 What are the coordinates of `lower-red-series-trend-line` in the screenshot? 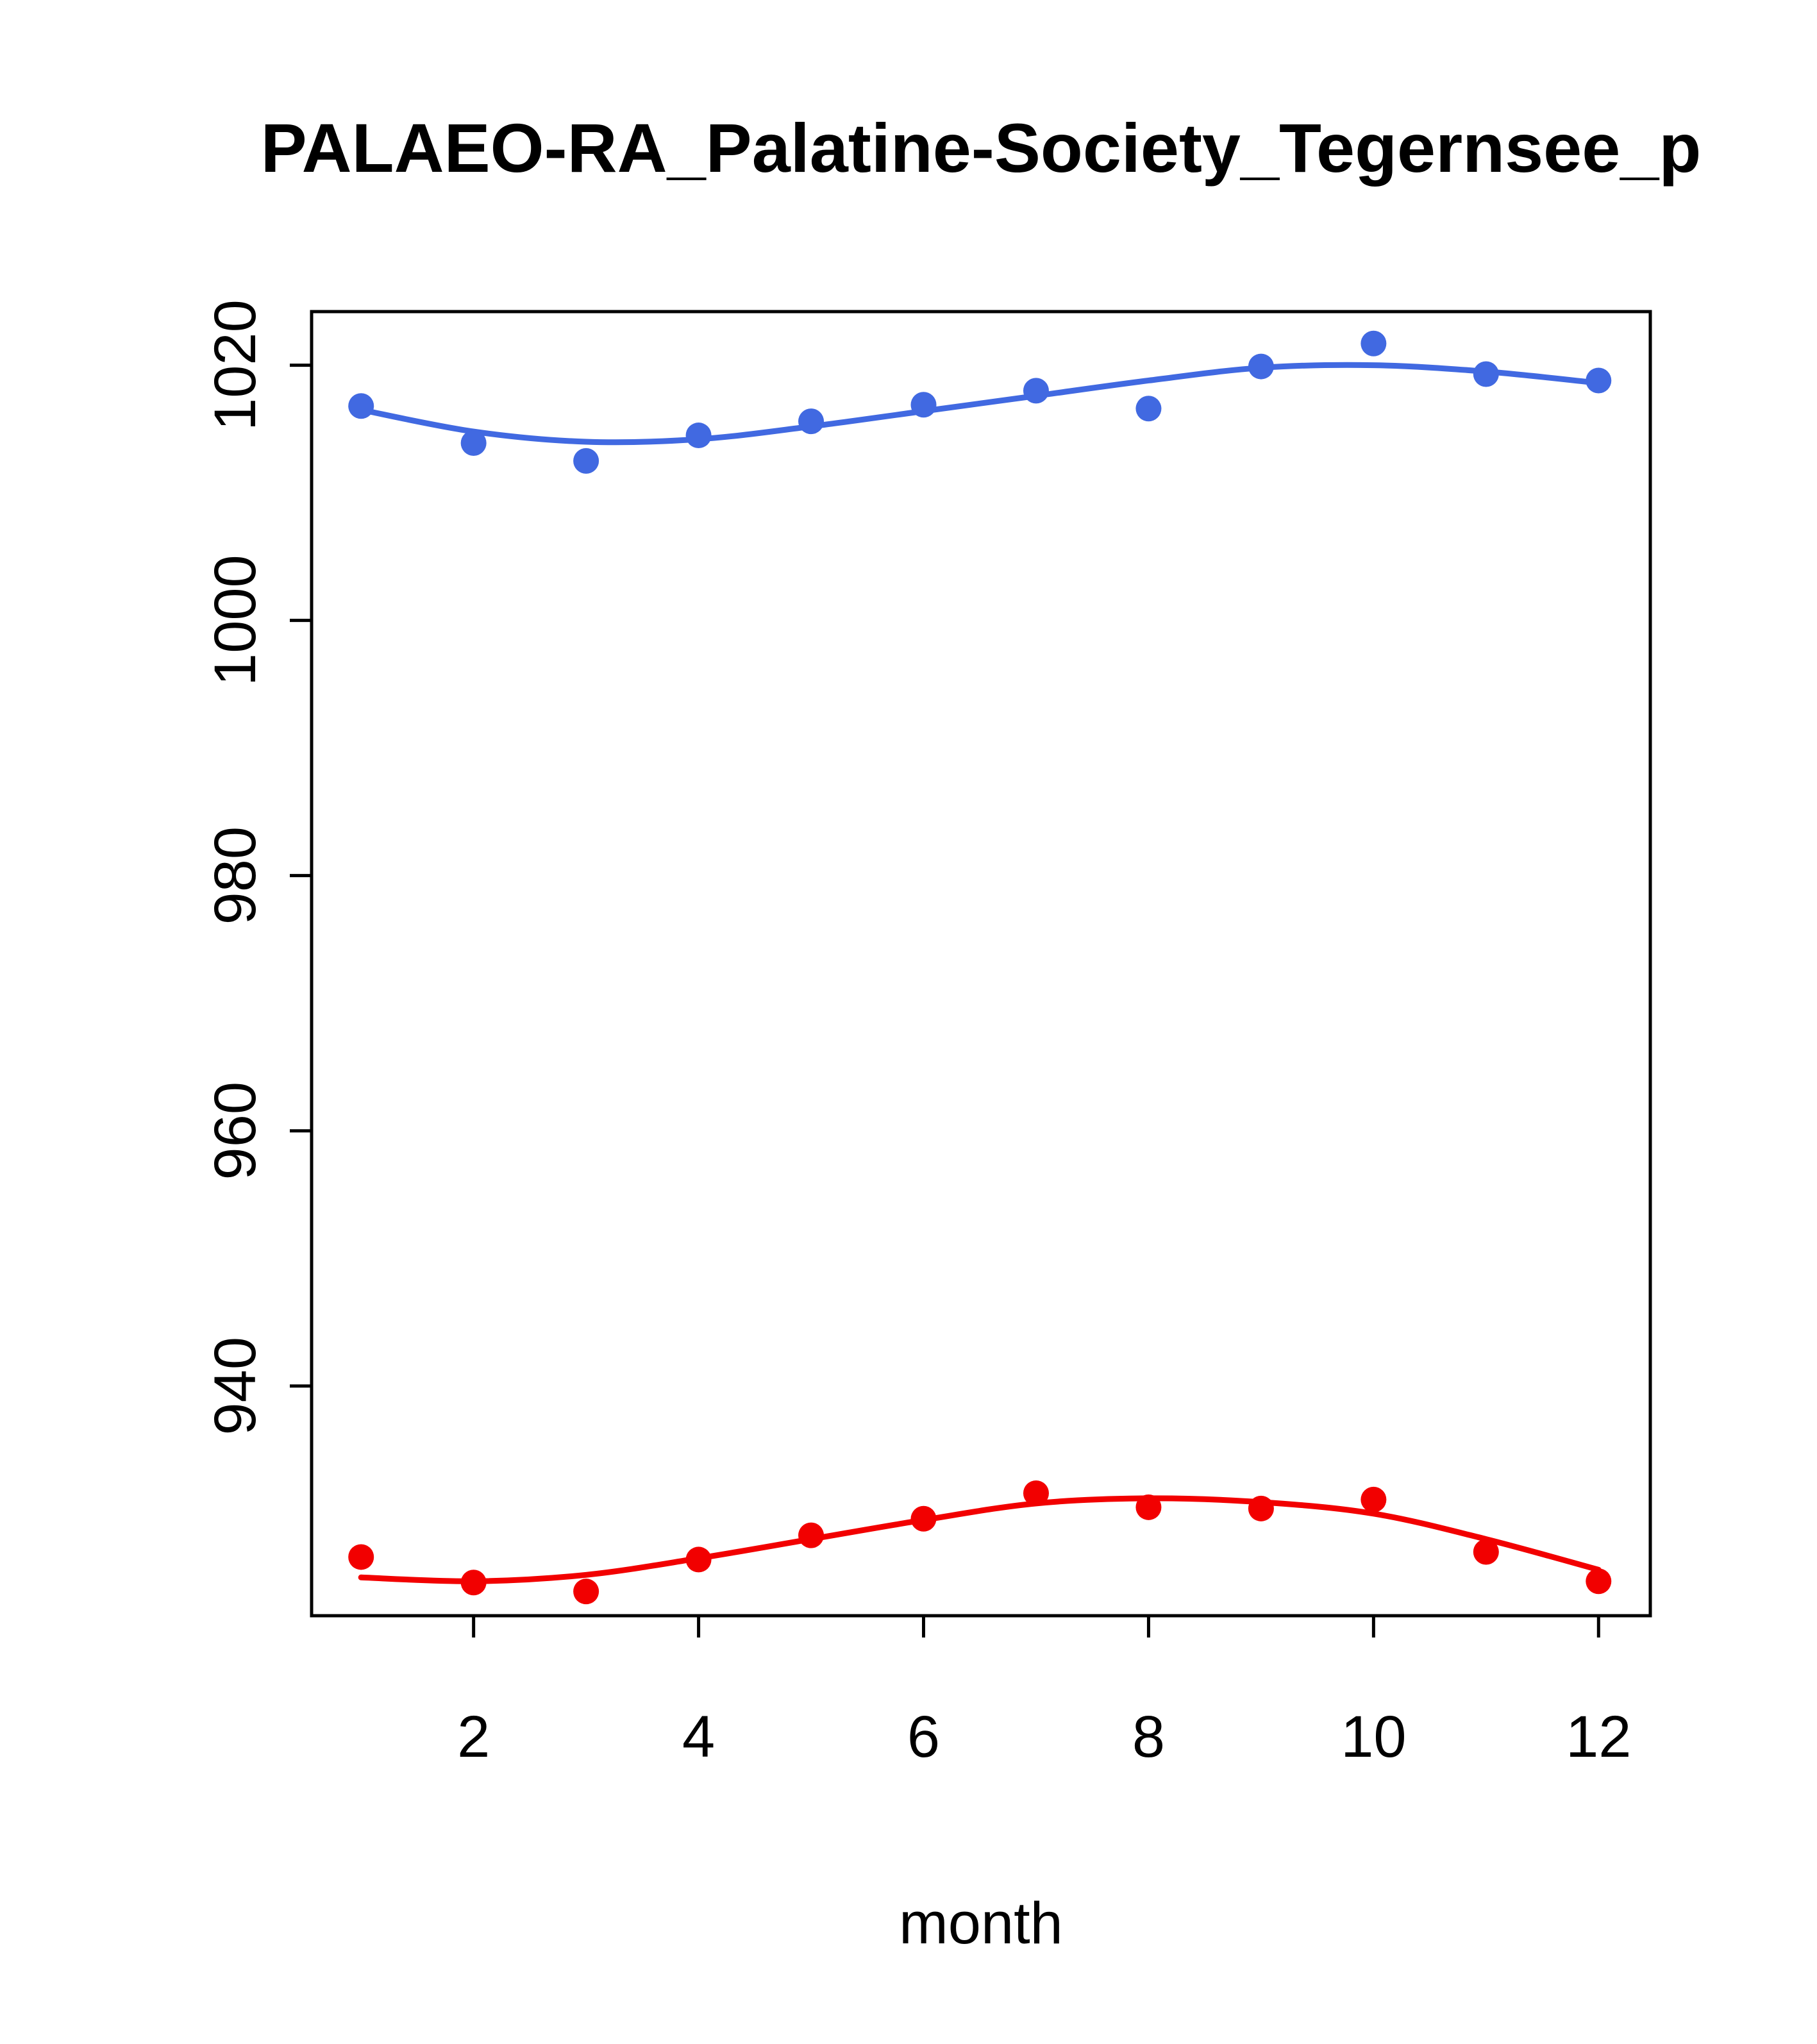 It's located at (980, 1540).